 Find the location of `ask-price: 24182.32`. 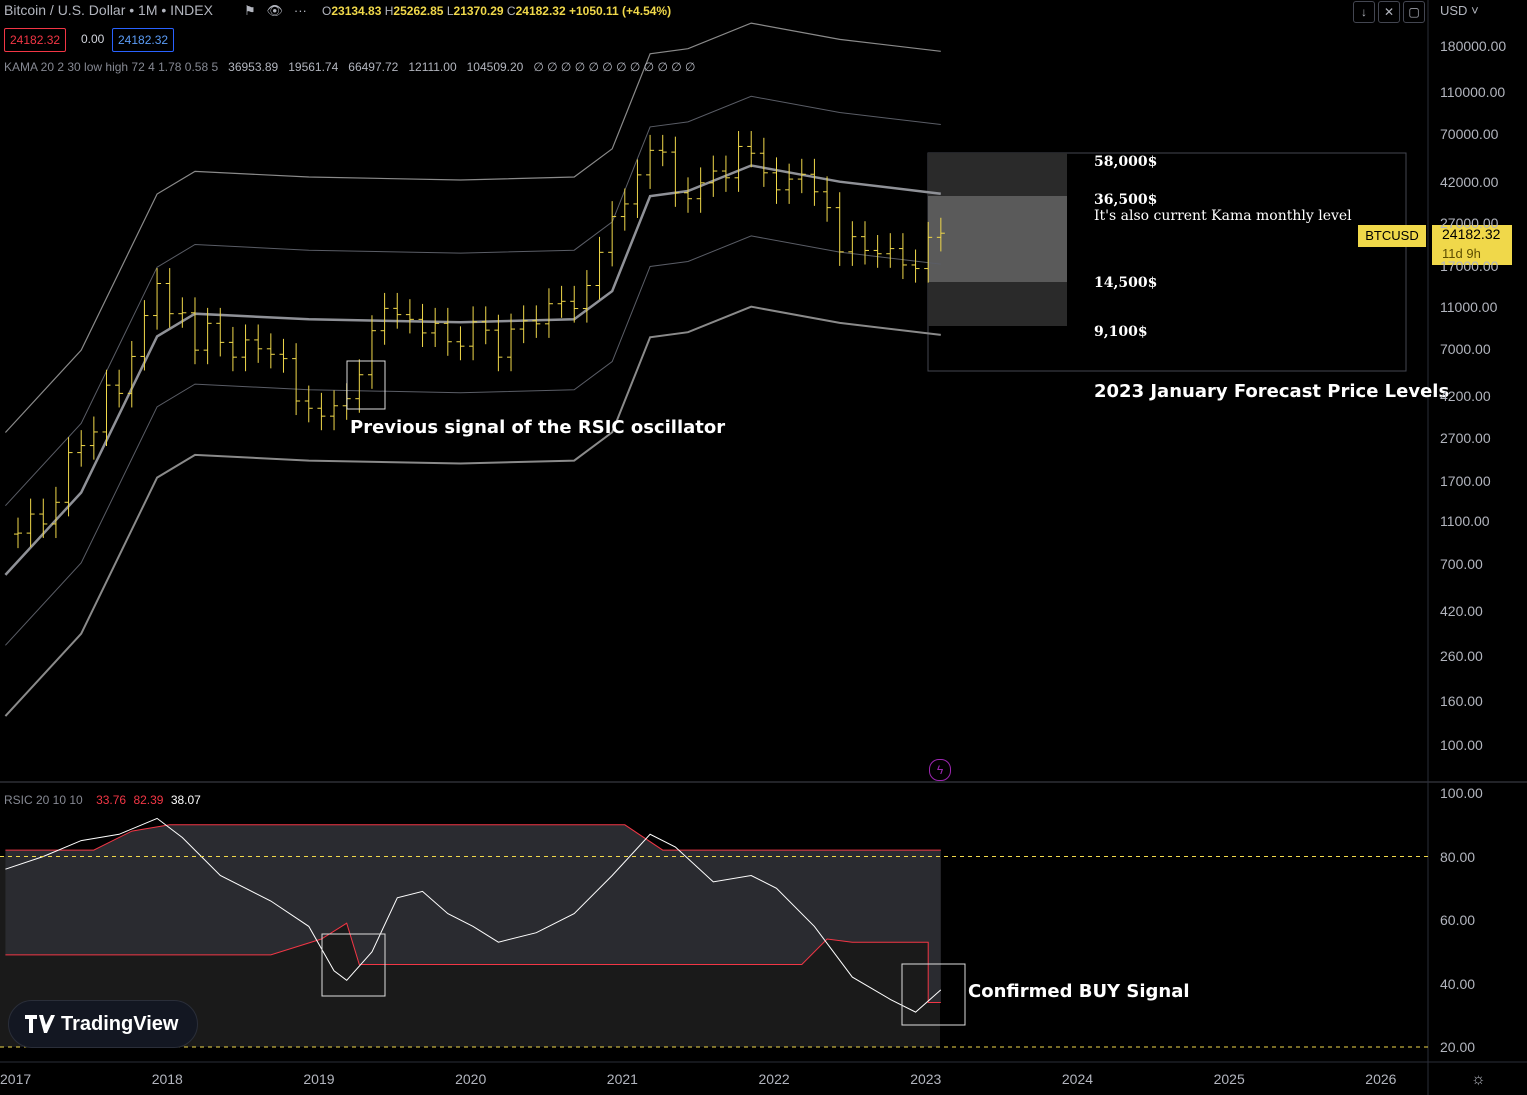

ask-price: 24182.32 is located at coordinates (143, 40).